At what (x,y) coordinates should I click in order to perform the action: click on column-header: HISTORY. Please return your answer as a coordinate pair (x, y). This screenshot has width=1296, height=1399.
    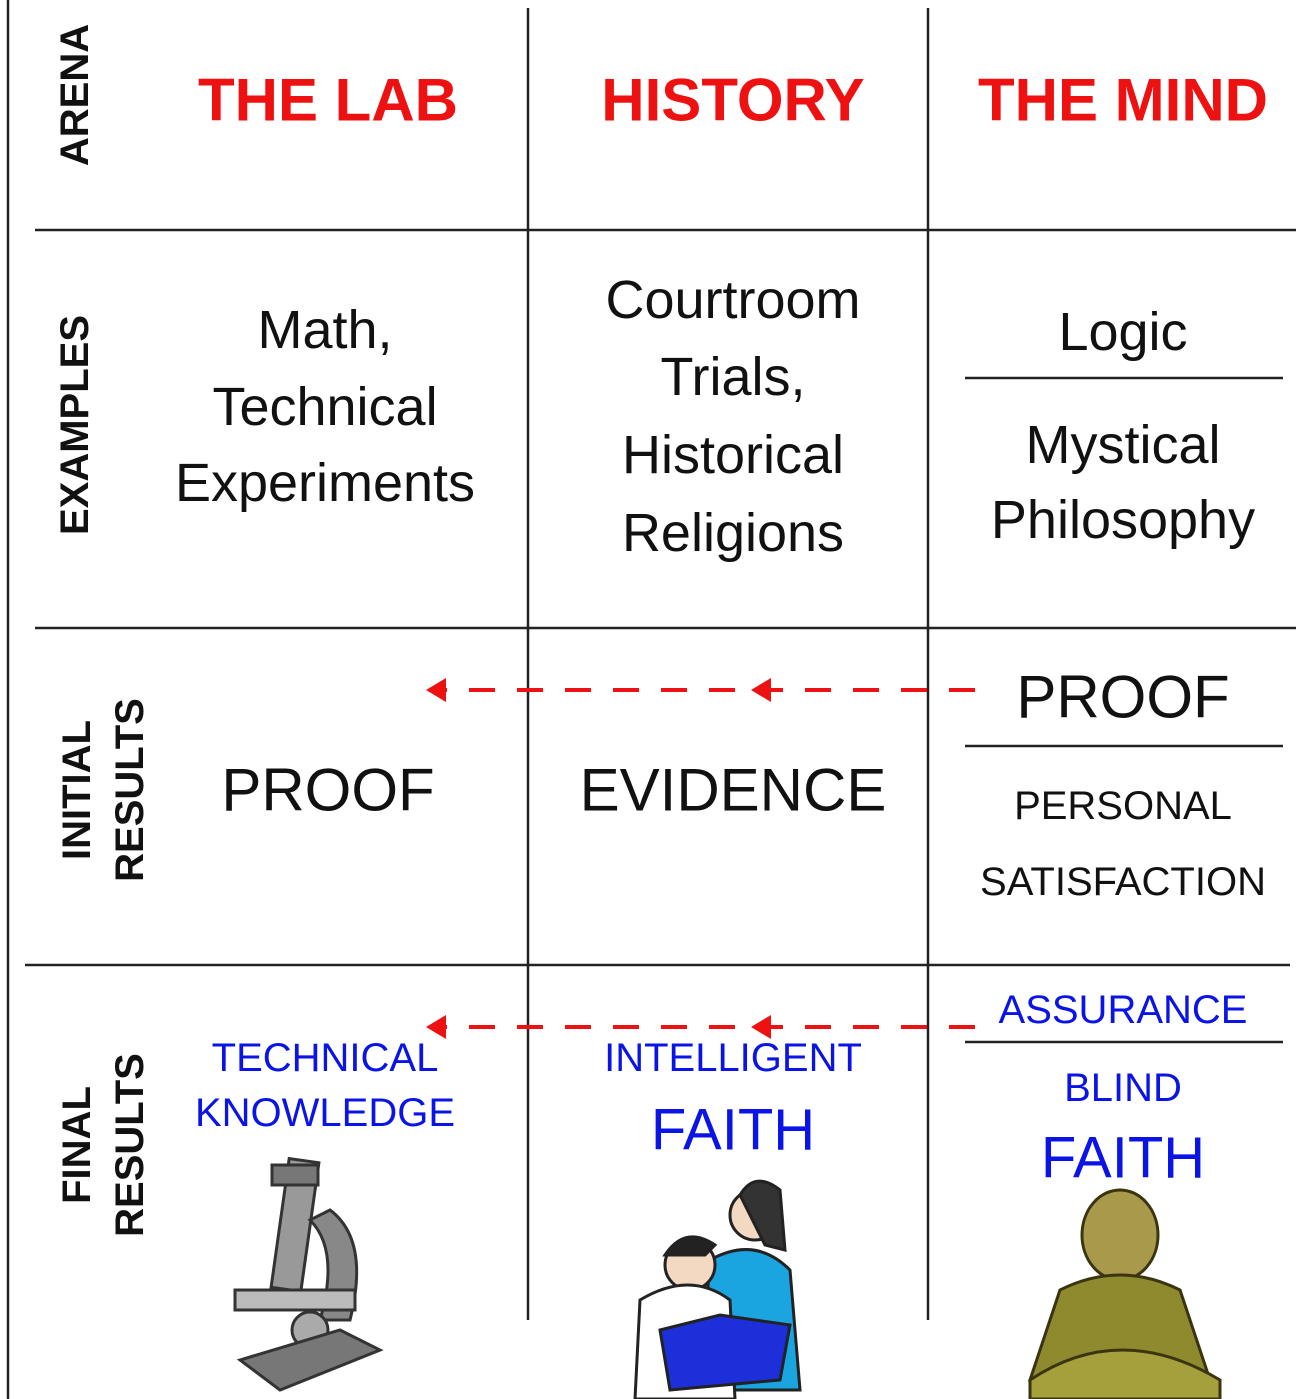
    Looking at the image, I should click on (732, 100).